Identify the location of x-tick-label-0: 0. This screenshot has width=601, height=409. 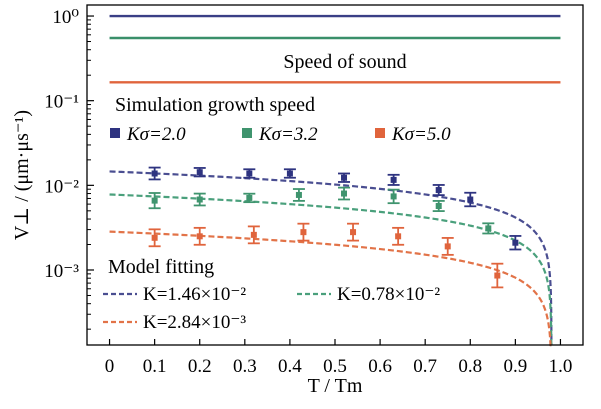
(110, 366).